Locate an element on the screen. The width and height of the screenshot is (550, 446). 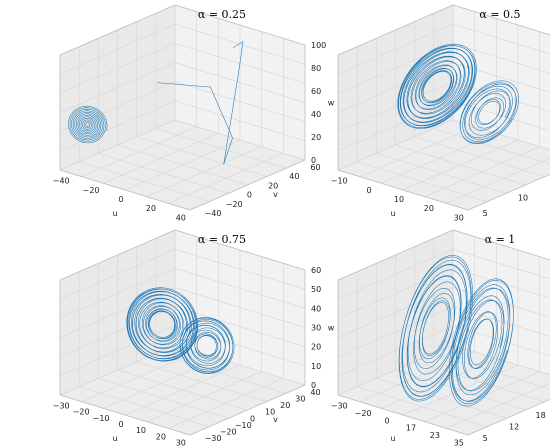
tick-labels: −1001020305101520010203040 is located at coordinates (429, 200).